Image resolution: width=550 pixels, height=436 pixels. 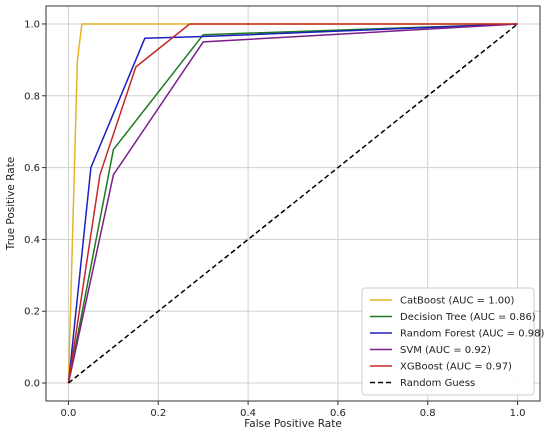 I want to click on y-tick-label: 0.0, so click(x=32, y=384).